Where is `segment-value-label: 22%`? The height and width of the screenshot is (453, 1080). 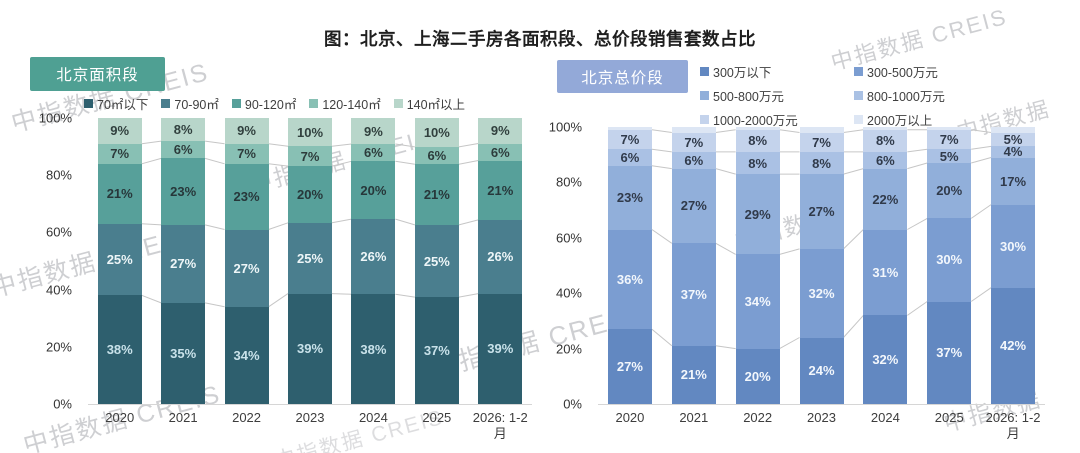 segment-value-label: 22% is located at coordinates (885, 199).